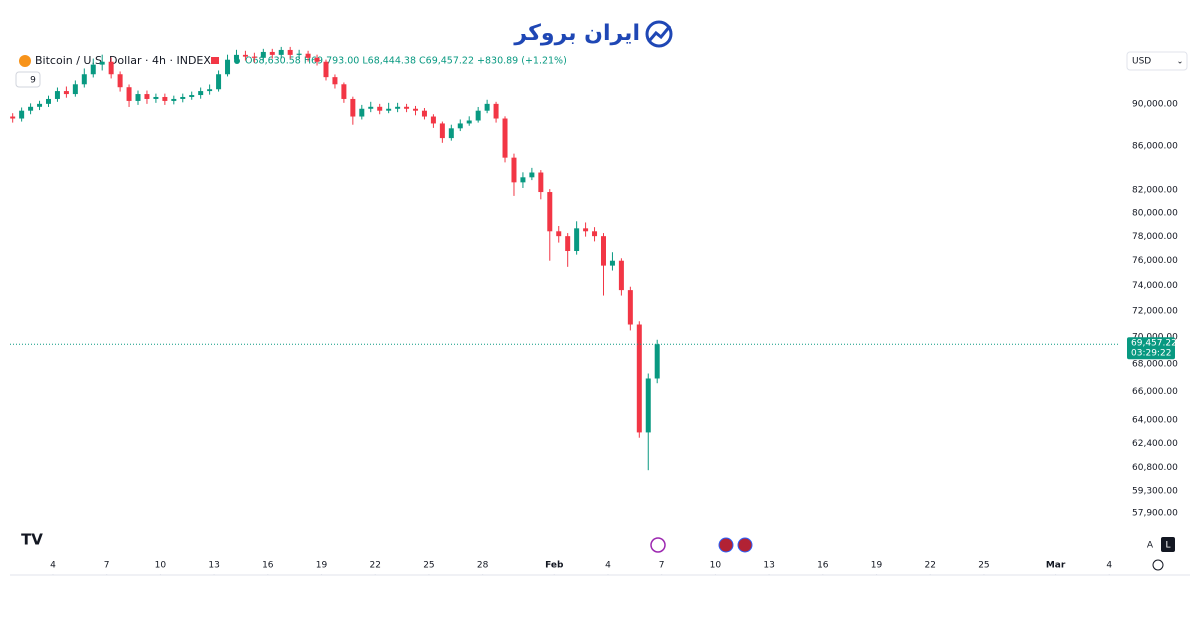  I want to click on y-tick-label: 66,000.00, so click(1155, 392).